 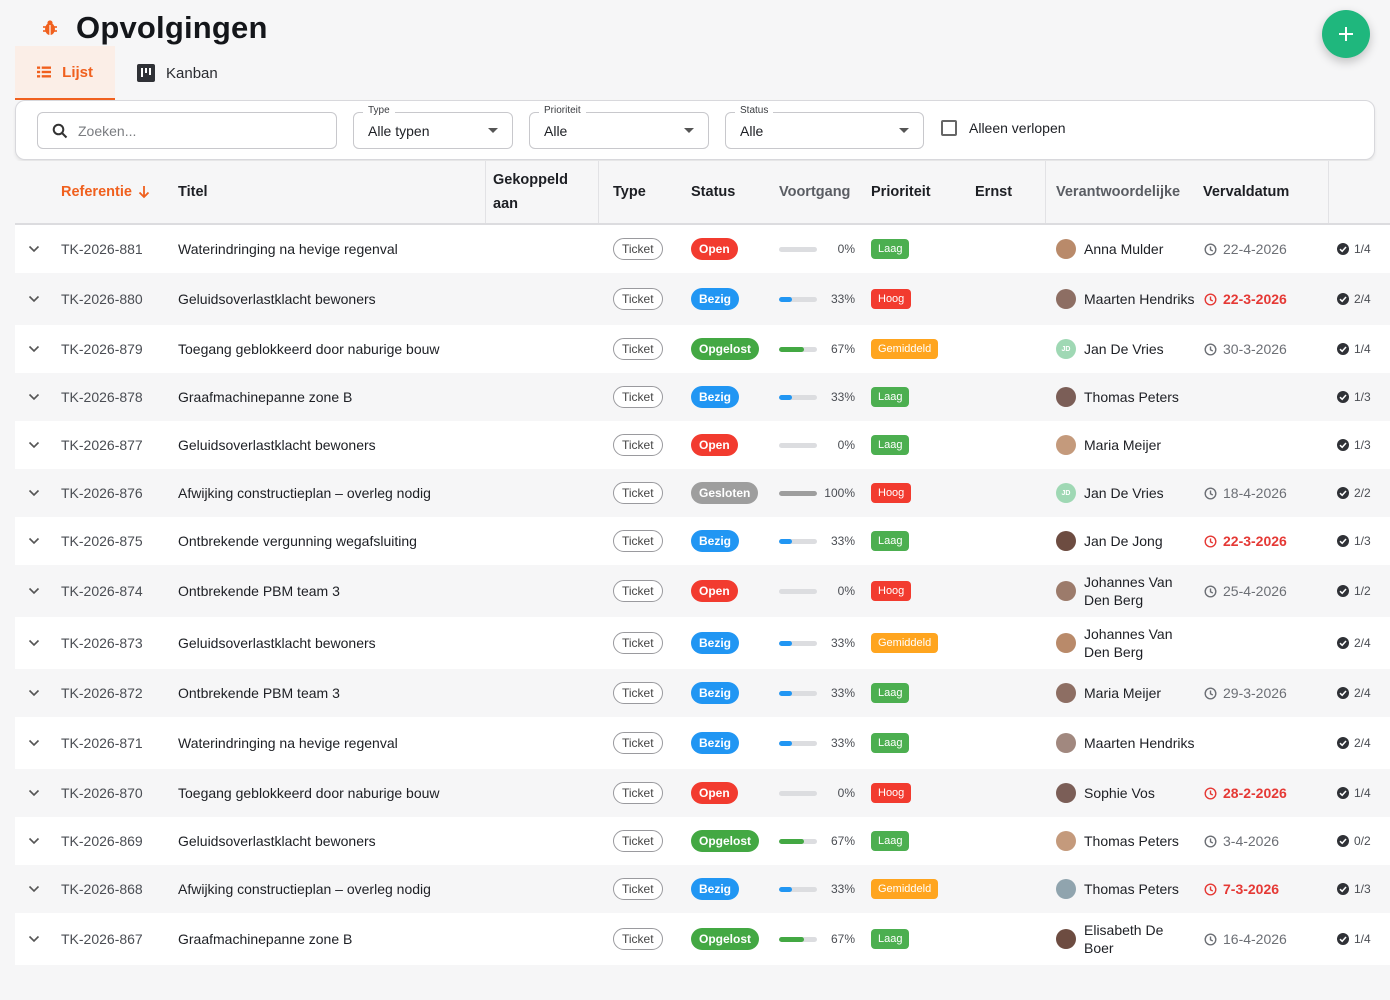 I want to click on tab-kanban: Kanban, so click(x=177, y=73).